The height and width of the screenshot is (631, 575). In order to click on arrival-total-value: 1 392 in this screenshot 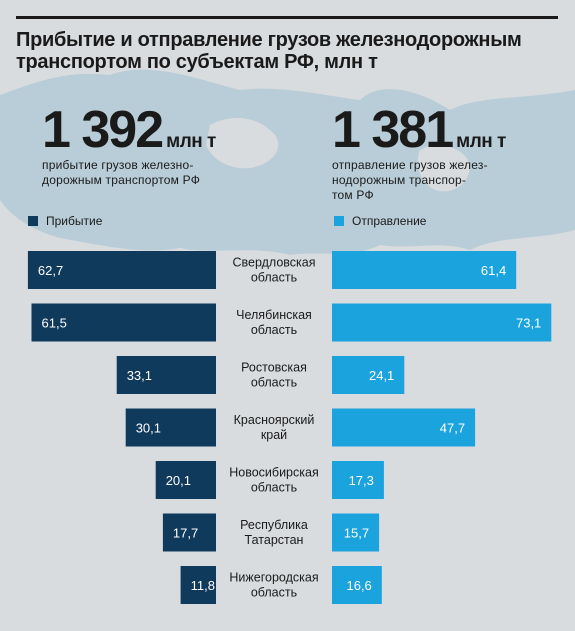, I will do `click(103, 130)`.